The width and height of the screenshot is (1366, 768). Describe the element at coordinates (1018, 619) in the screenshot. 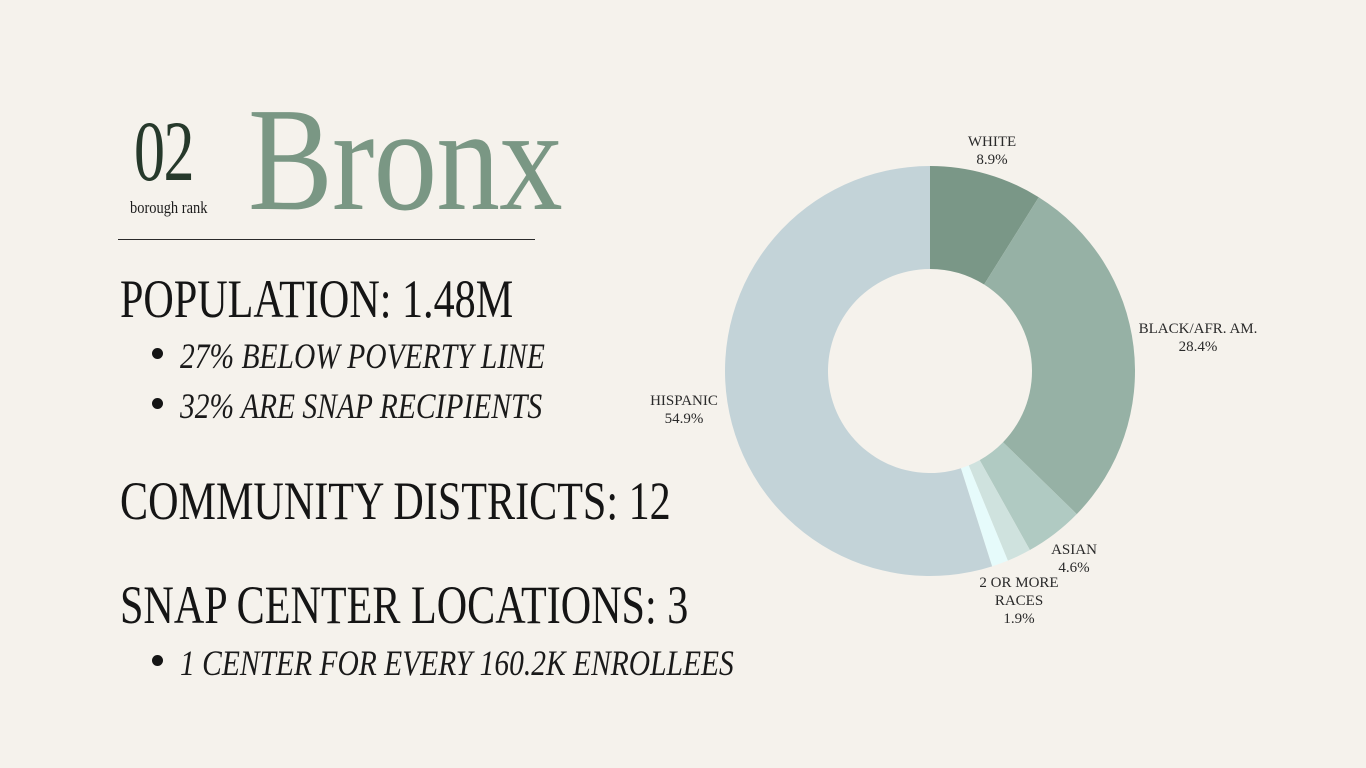

I see `slice-value-label: 1.9%` at that location.